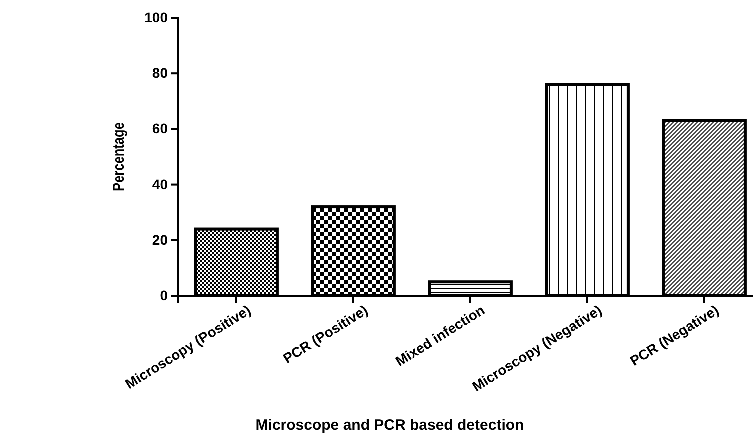 This screenshot has height=440, width=753. Describe the element at coordinates (160, 73) in the screenshot. I see `y-tick-label: 80` at that location.